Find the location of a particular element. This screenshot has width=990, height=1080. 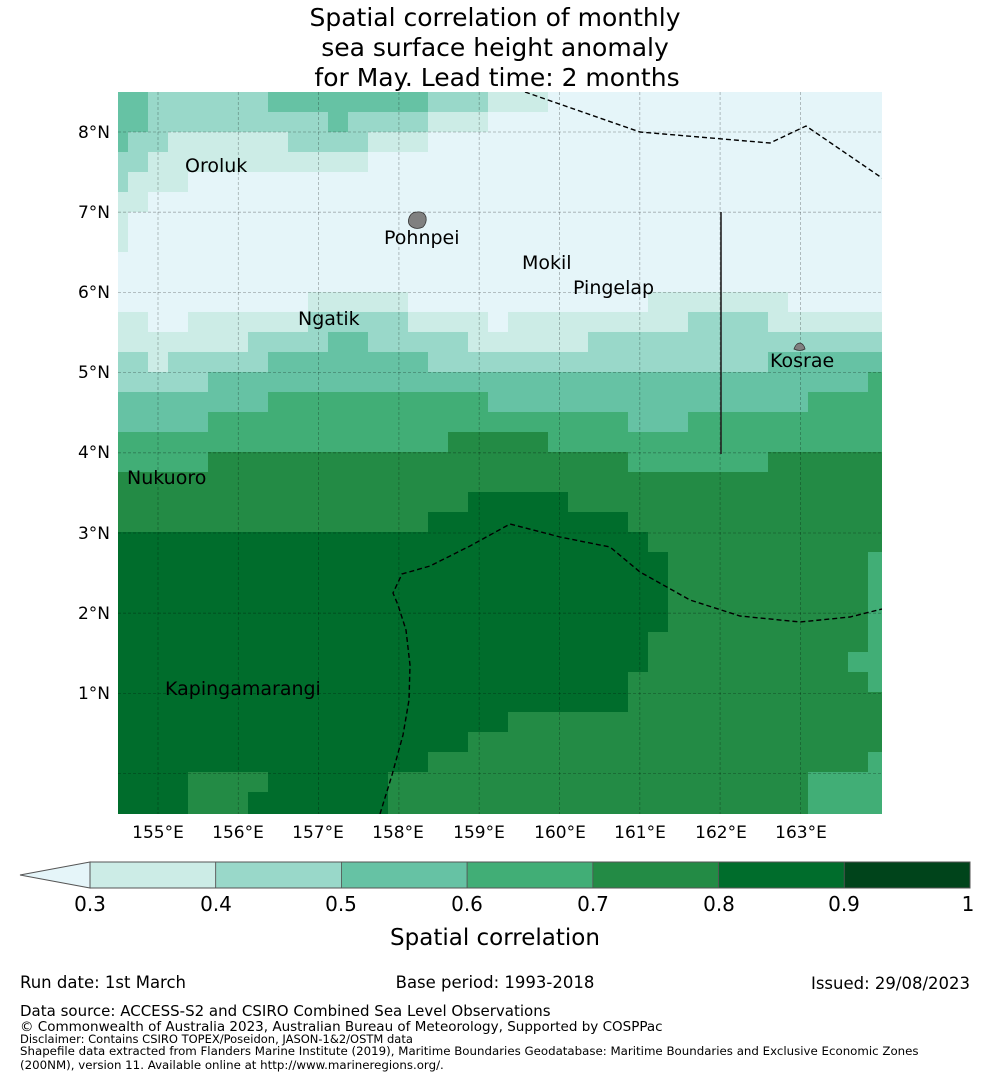

colorbar-frame is located at coordinates (530, 875).